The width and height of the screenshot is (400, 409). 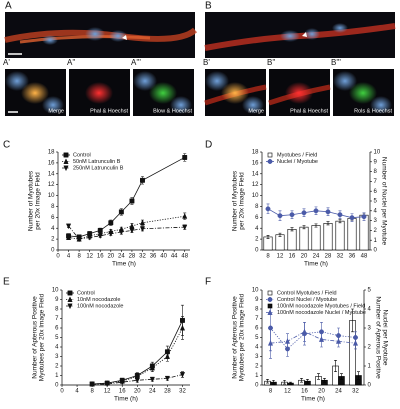 I want to click on y2-tick-label: 1, so click(x=370, y=367).